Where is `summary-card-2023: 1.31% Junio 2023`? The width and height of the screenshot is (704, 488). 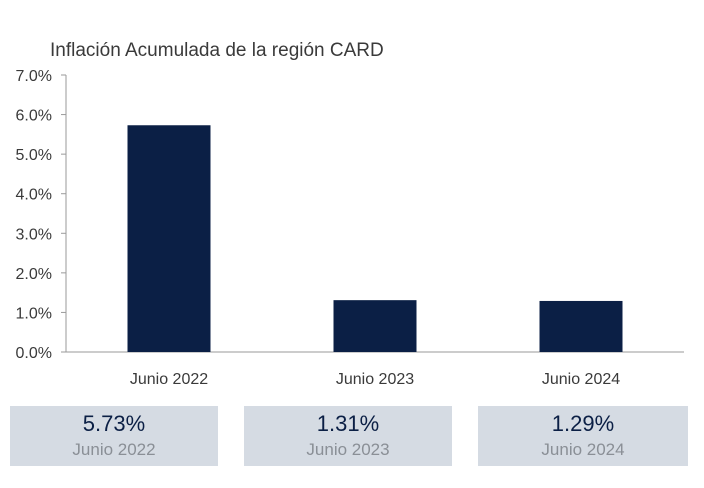 summary-card-2023: 1.31% Junio 2023 is located at coordinates (348, 436).